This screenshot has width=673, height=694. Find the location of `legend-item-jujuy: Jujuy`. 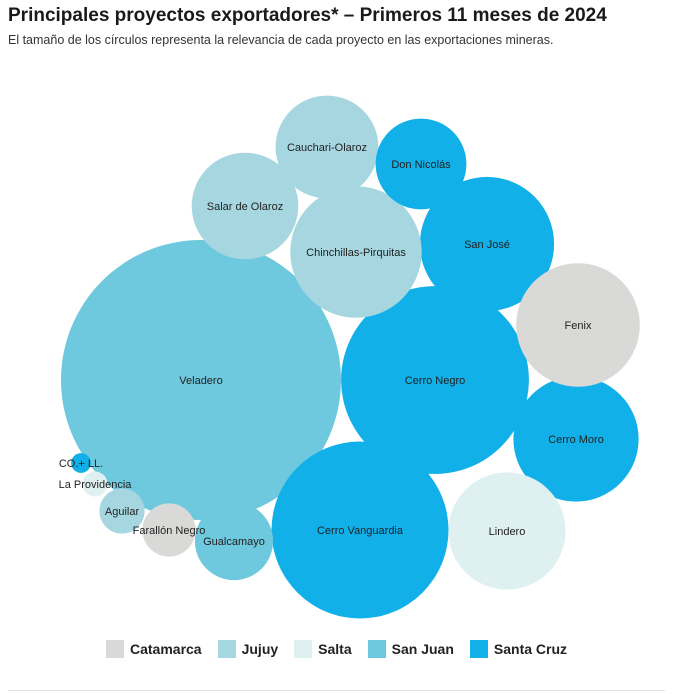

legend-item-jujuy: Jujuy is located at coordinates (248, 649).